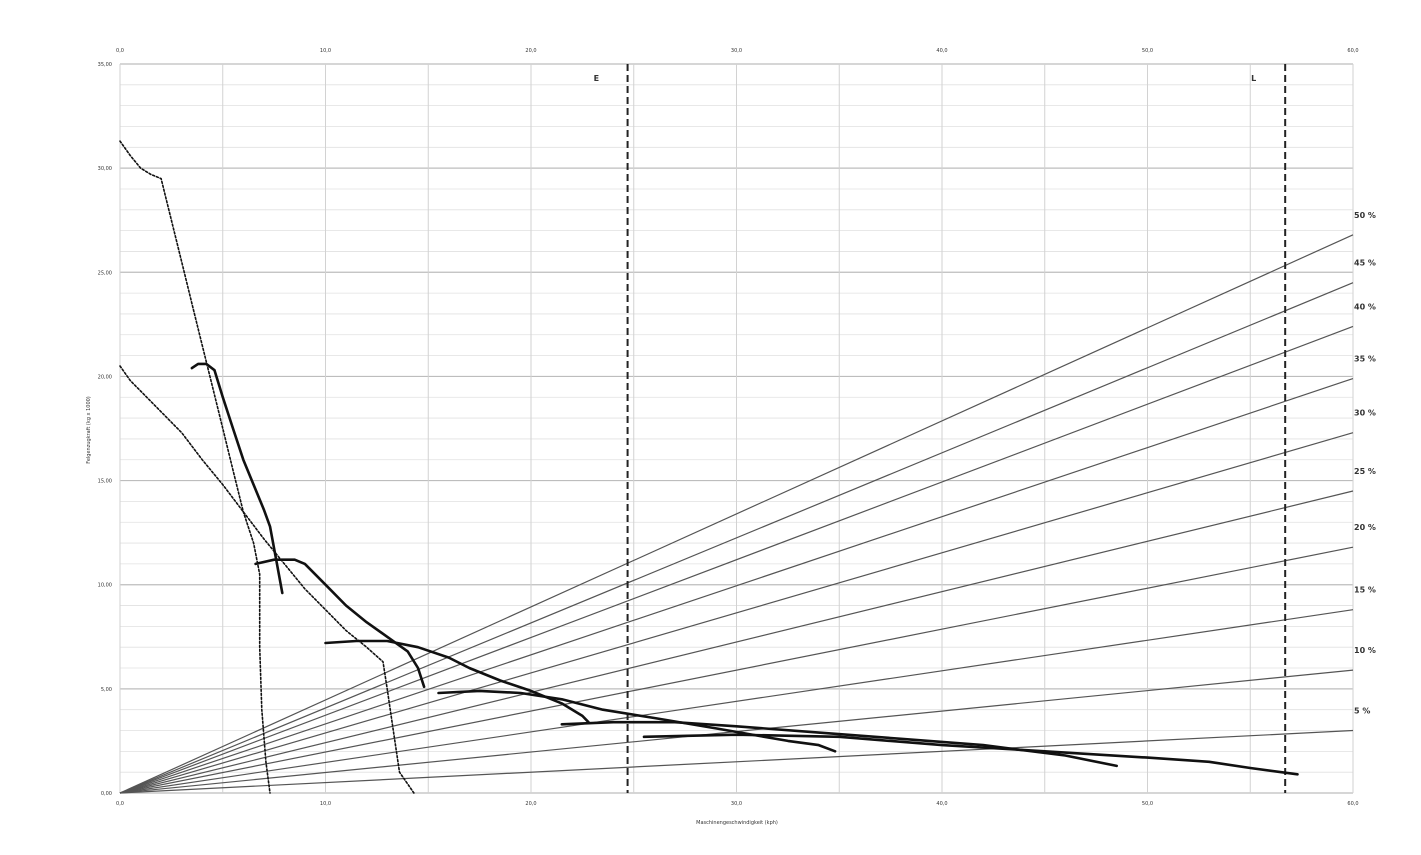 This screenshot has height=855, width=1421. What do you see at coordinates (120, 51) in the screenshot?
I see `x-tick-label-top: 0,0` at bounding box center [120, 51].